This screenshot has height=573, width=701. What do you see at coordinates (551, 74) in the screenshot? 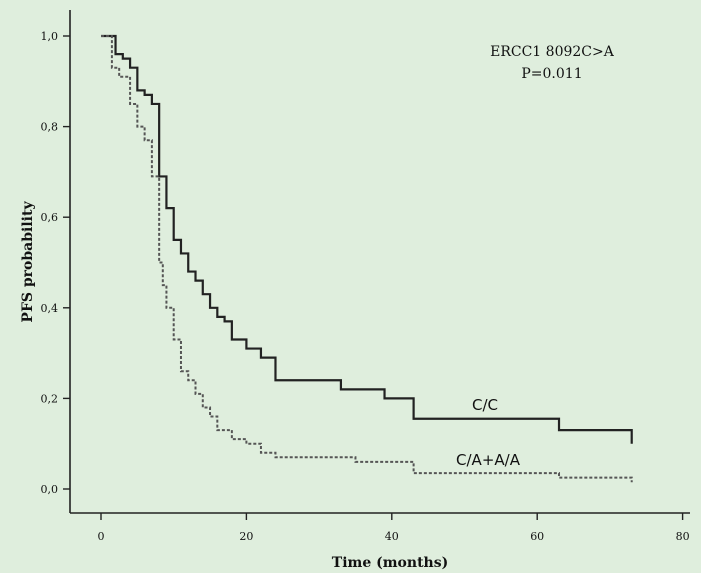
I see `p-value-annotation: P=0.011` at bounding box center [551, 74].